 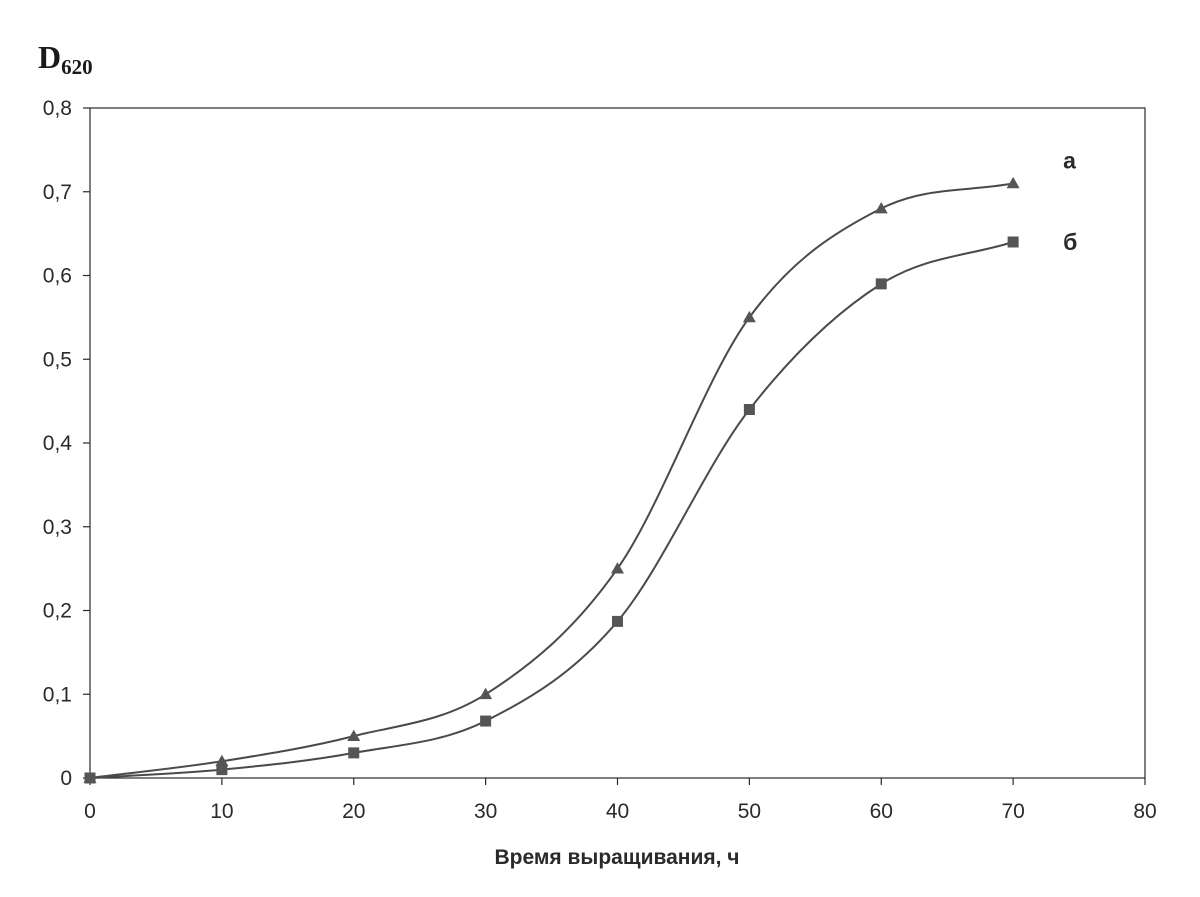 What do you see at coordinates (353, 811) in the screenshot?
I see `x-tick-label: 20` at bounding box center [353, 811].